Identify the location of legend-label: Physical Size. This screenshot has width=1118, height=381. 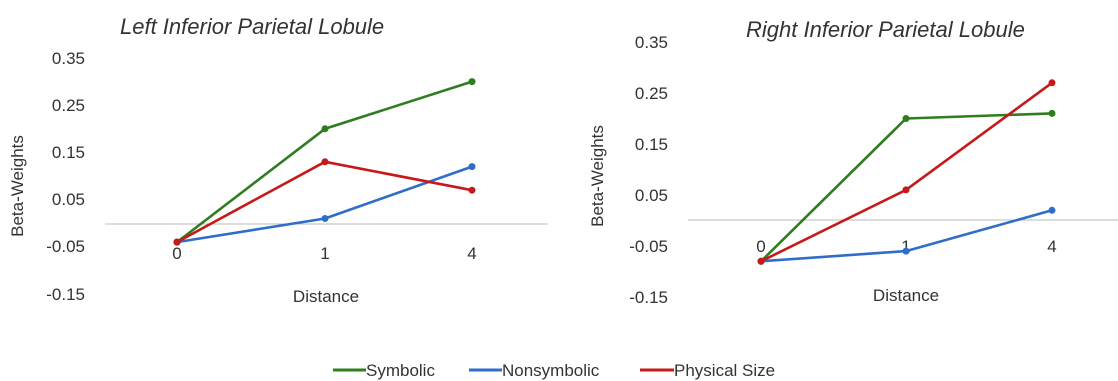
(724, 370).